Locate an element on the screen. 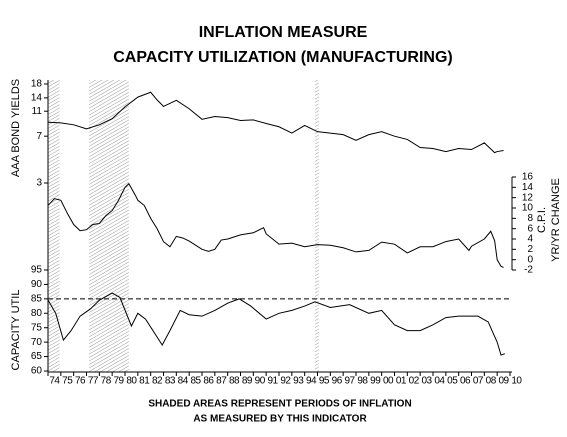 This screenshot has width=567, height=437. x-tick-label: 78 is located at coordinates (106, 381).